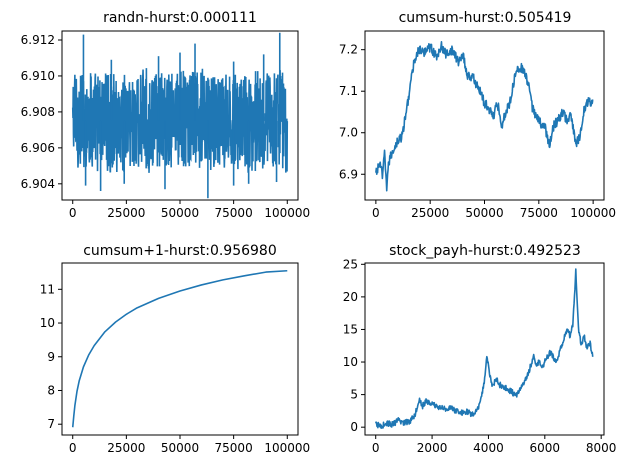  Describe the element at coordinates (38, 112) in the screenshot. I see `y-tick-label: 6.908` at that location.